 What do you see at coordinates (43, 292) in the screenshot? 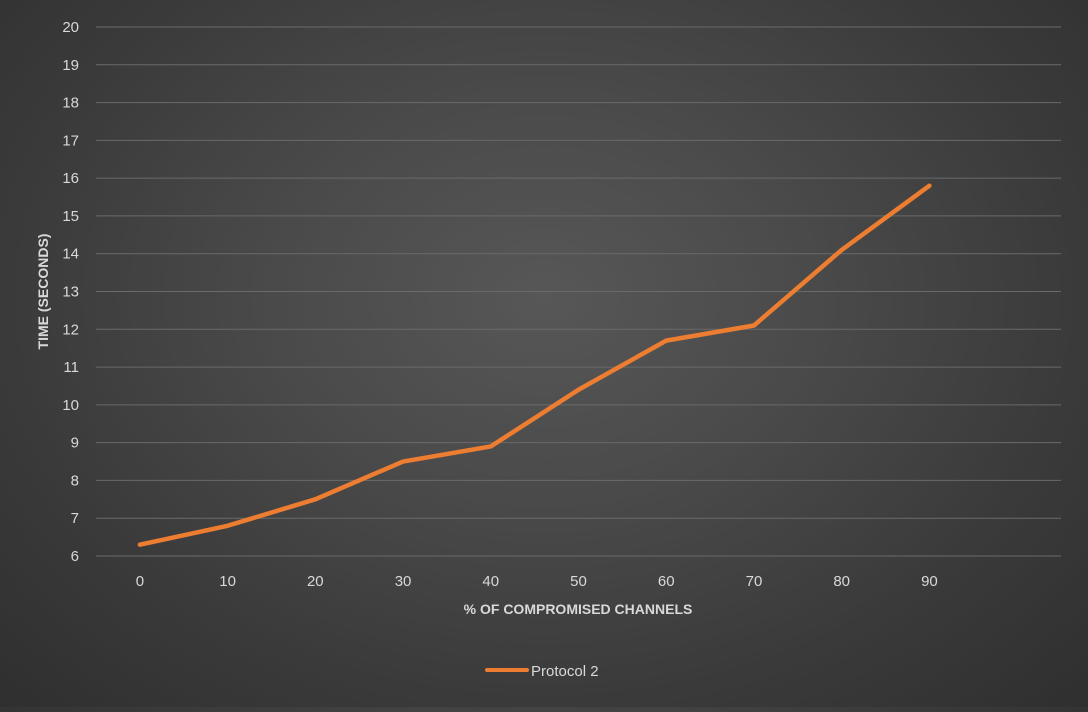
I see `y-axis-title: TIME (SECONDS)` at bounding box center [43, 292].